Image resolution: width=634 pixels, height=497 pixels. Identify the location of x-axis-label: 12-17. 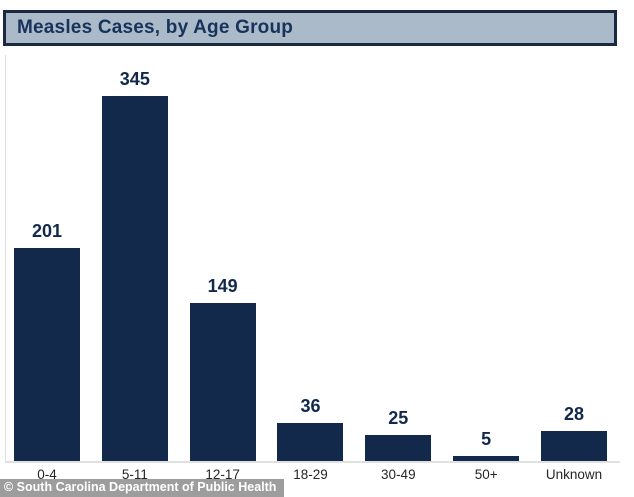
(222, 474).